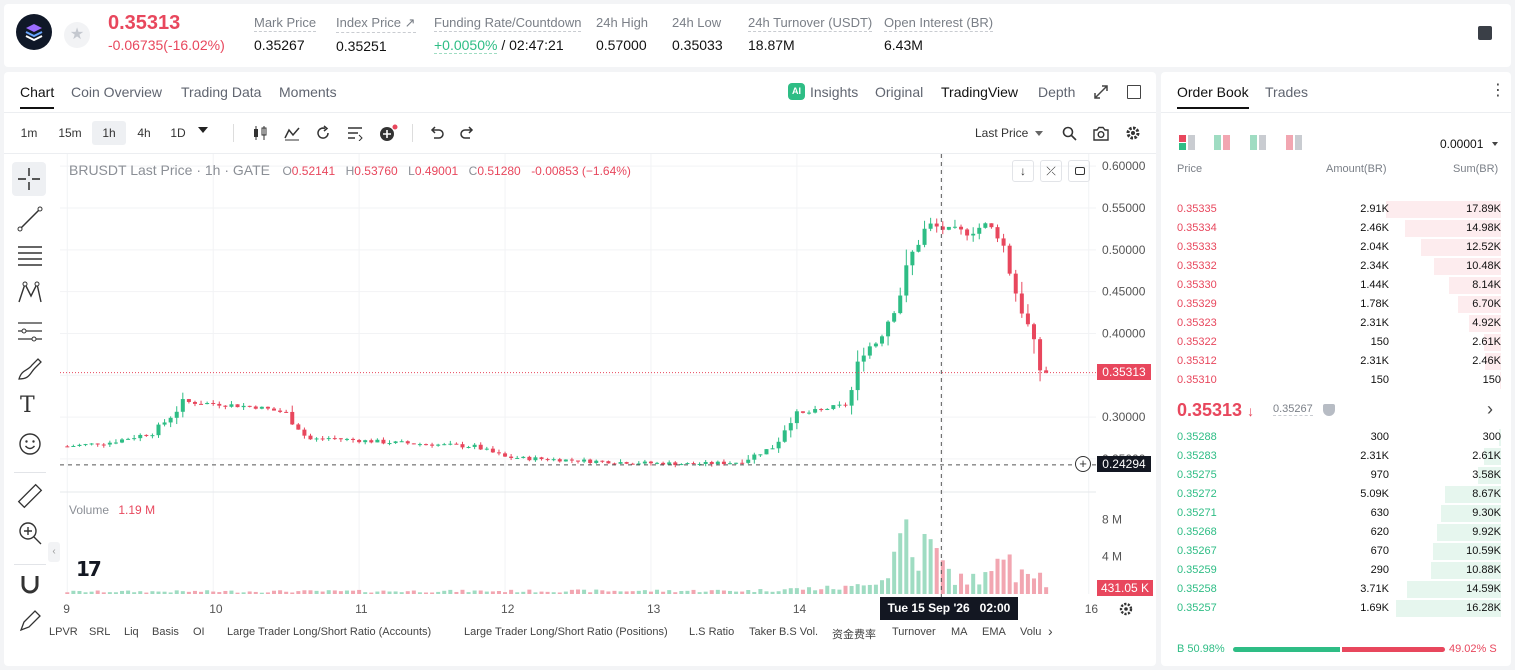 The width and height of the screenshot is (1515, 670). Describe the element at coordinates (468, 133) in the screenshot. I see `redo-icon` at that location.